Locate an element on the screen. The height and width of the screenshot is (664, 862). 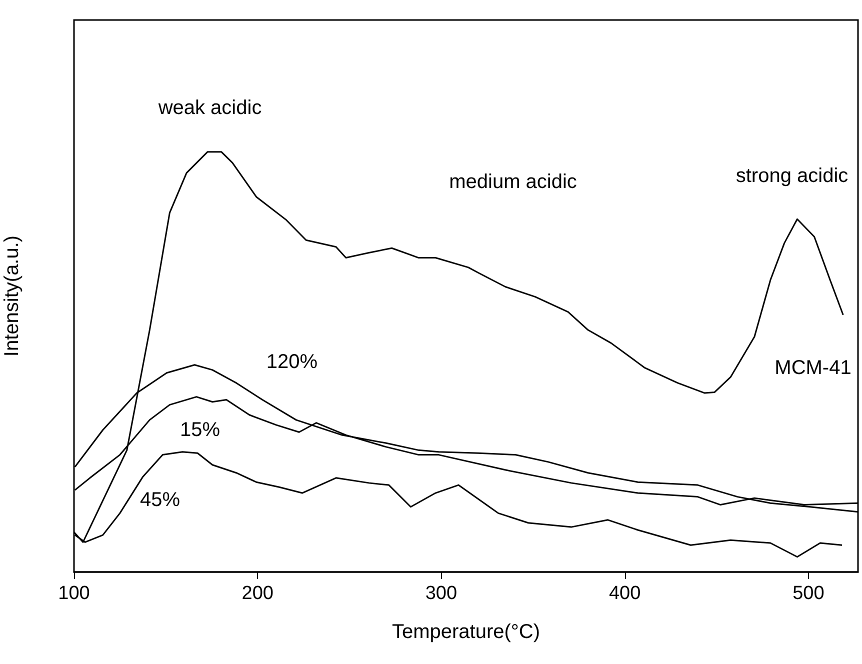
series-label: 45% is located at coordinates (160, 500).